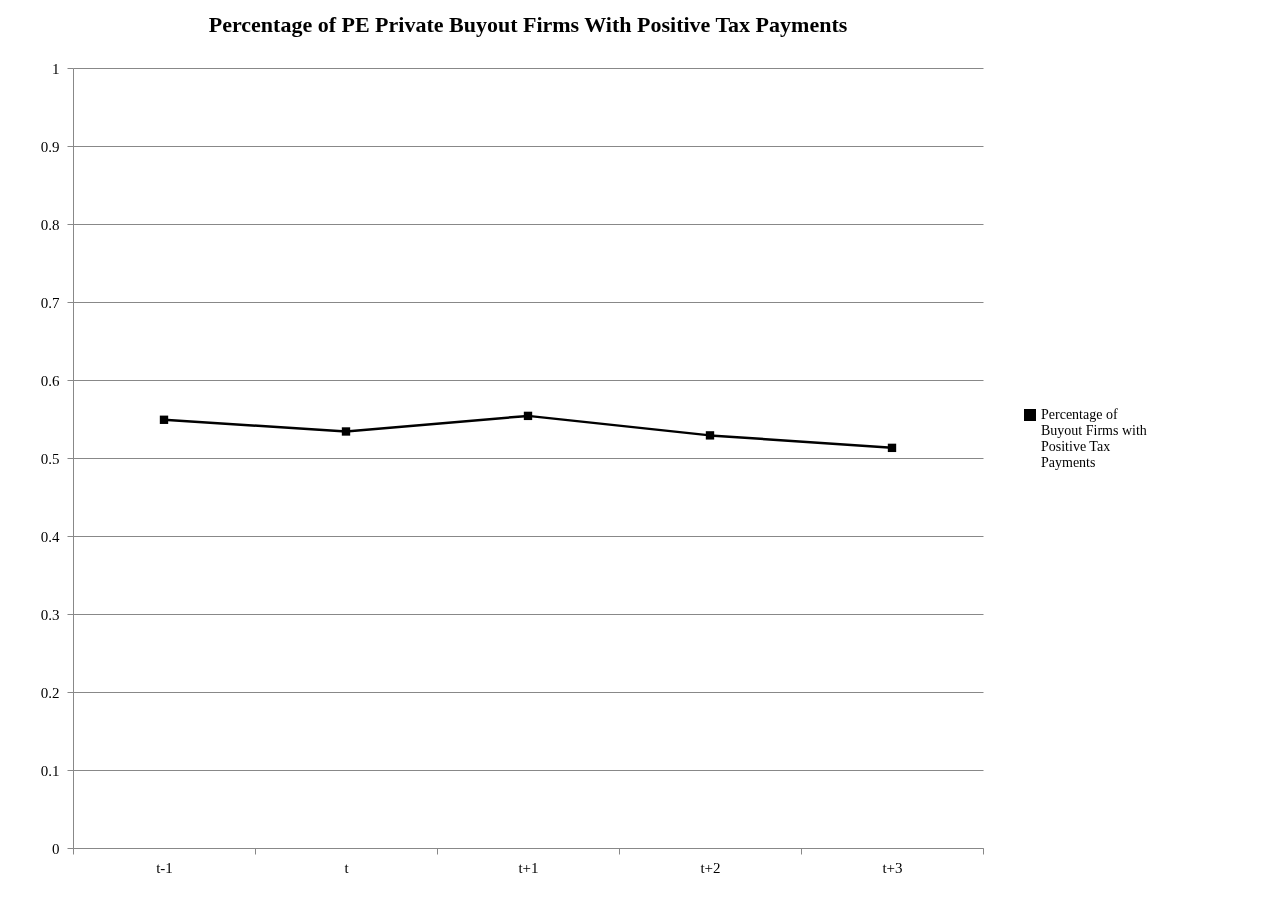 The width and height of the screenshot is (1276, 923). What do you see at coordinates (528, 24) in the screenshot?
I see `chart-title: Percentage of PE Private Buyout Firms With Positive Tax Payments` at bounding box center [528, 24].